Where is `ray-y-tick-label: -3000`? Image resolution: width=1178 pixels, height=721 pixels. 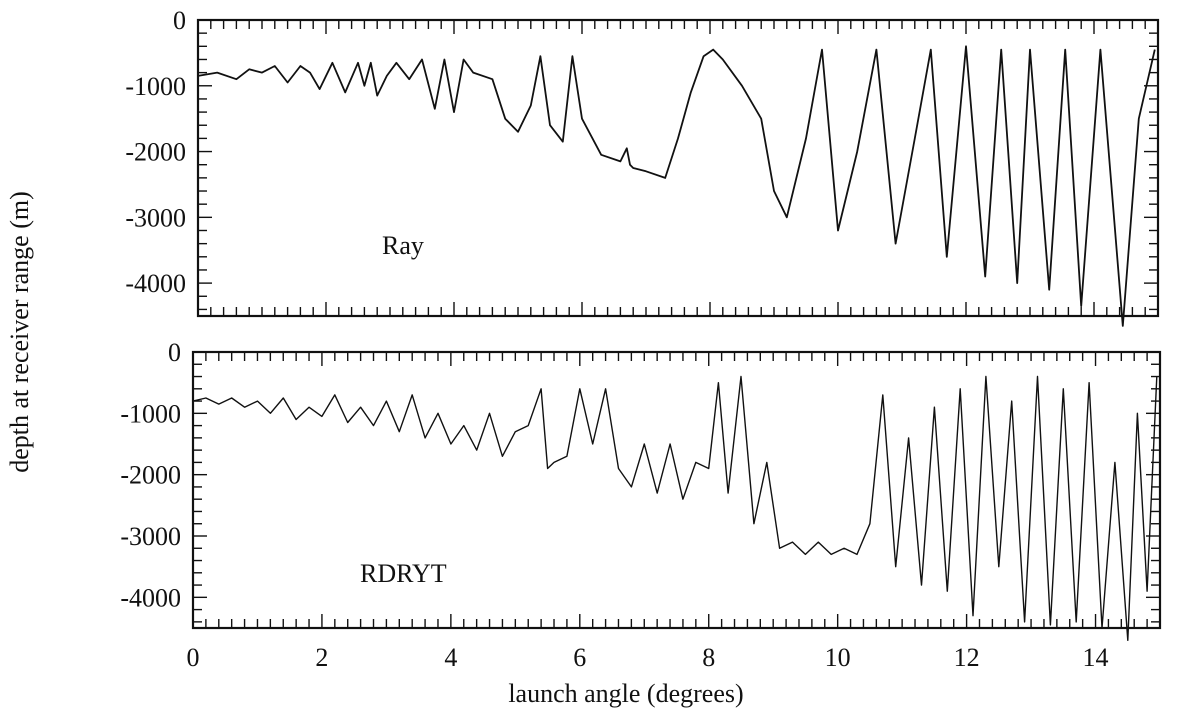 ray-y-tick-label: -3000 is located at coordinates (155, 217).